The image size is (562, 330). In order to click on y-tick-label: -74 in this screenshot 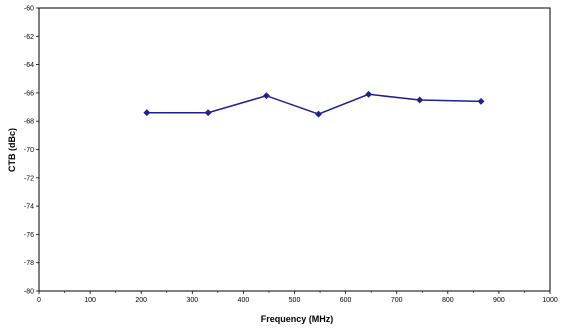, I will do `click(29, 207)`.